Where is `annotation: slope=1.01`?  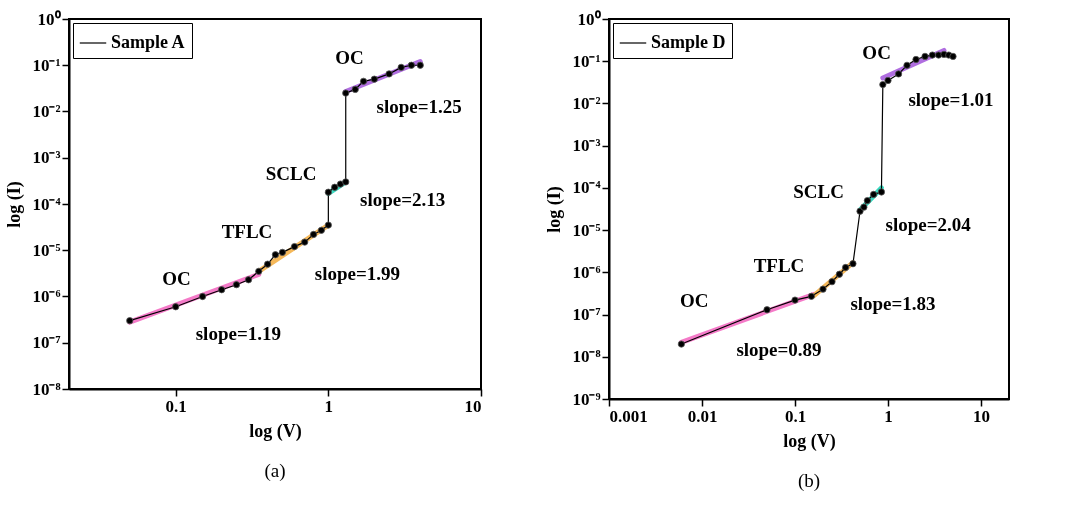 annotation: slope=1.01 is located at coordinates (951, 100).